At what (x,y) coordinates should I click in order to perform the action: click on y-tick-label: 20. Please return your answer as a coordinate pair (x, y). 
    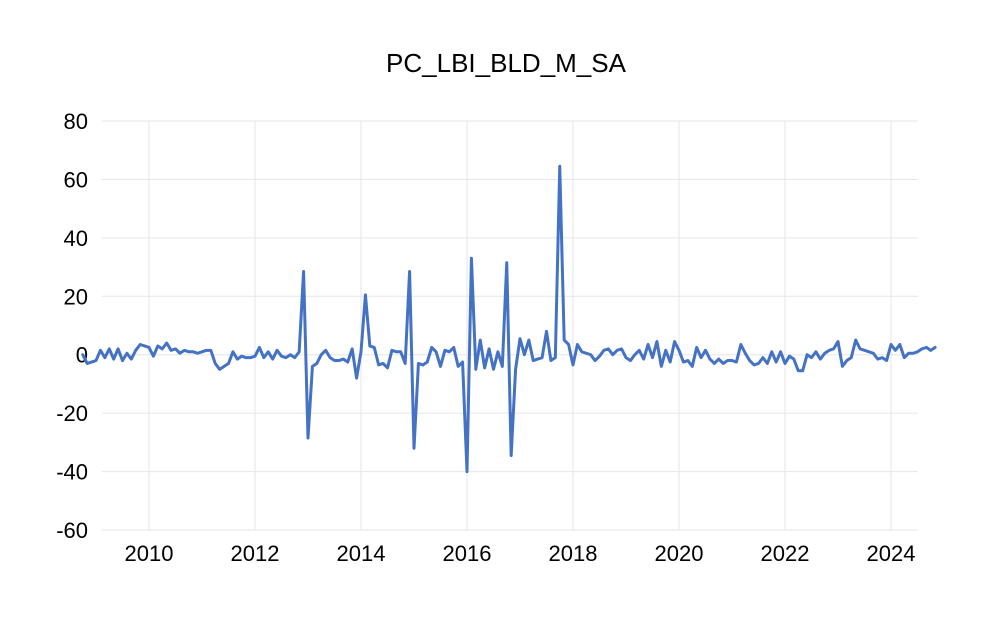
    Looking at the image, I should click on (76, 296).